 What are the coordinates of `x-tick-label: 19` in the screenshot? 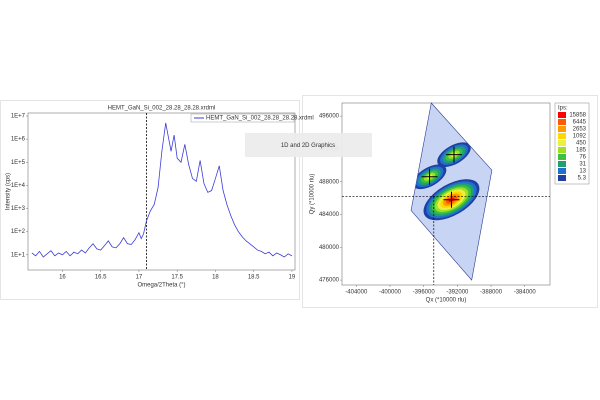 It's located at (292, 278).